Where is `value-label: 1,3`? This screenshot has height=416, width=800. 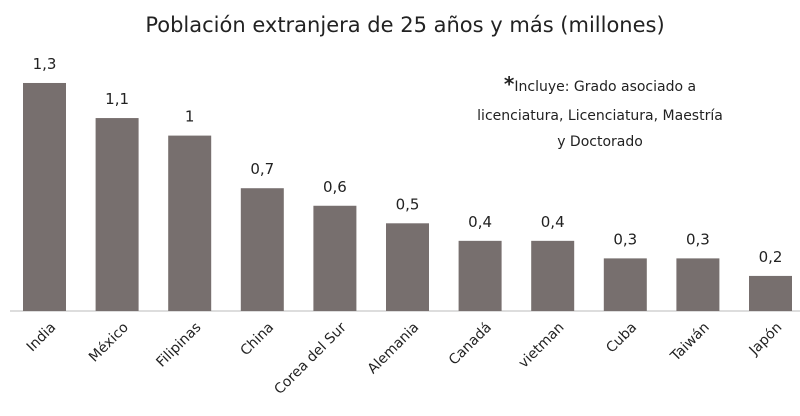
value-label: 1,3 is located at coordinates (45, 64).